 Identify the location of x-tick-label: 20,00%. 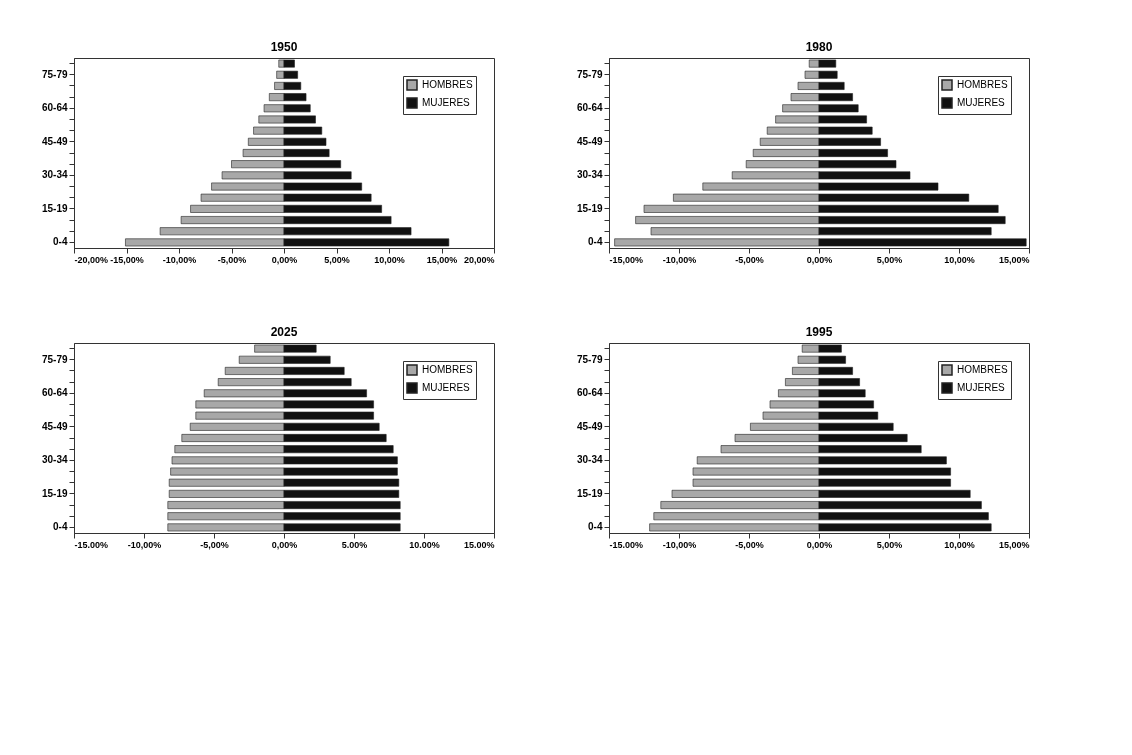
(479, 259).